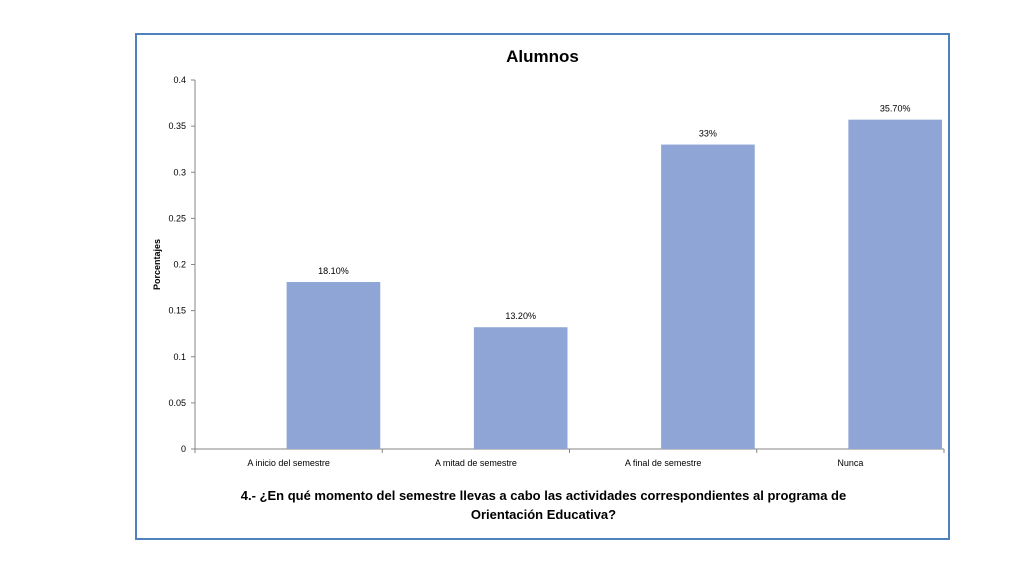 The height and width of the screenshot is (576, 1024). Describe the element at coordinates (333, 271) in the screenshot. I see `data-label: 18.10%` at that location.